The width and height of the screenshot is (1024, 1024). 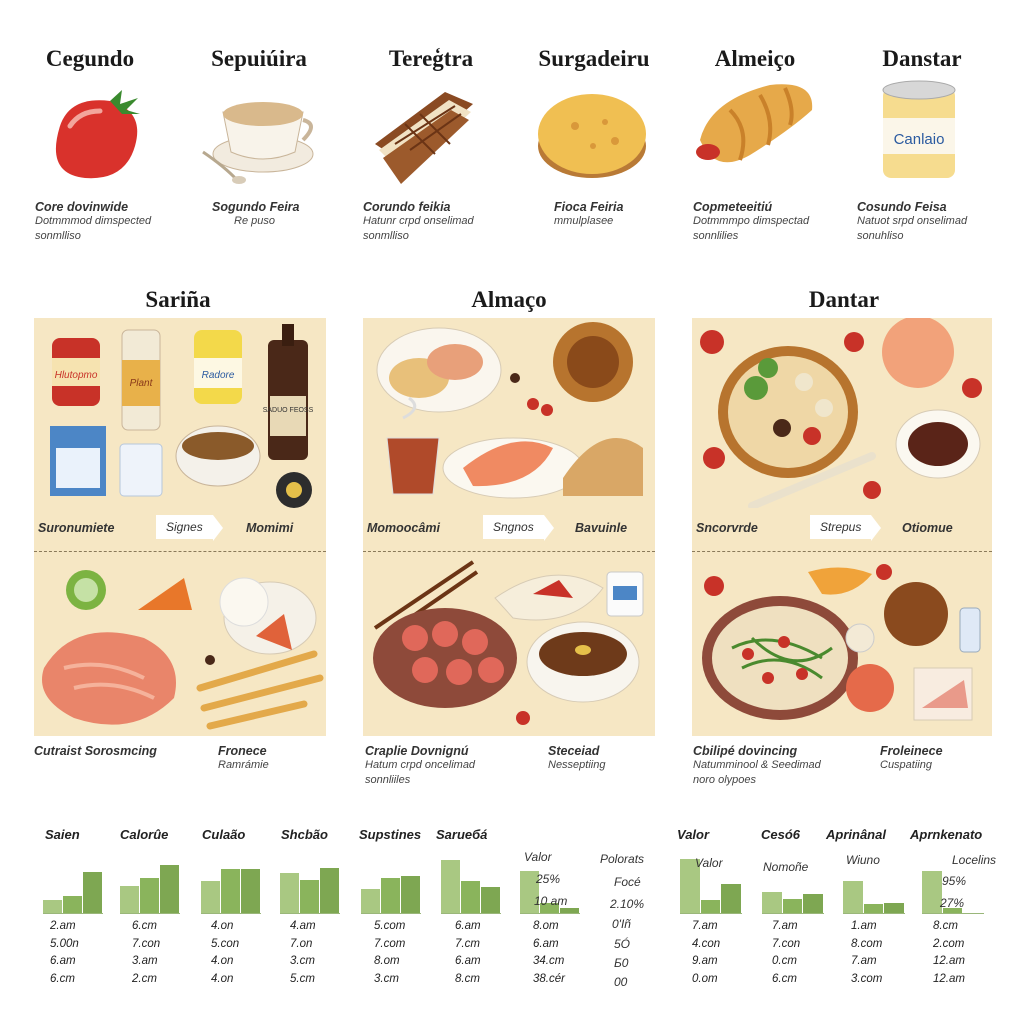 What do you see at coordinates (693, 834) in the screenshot?
I see `stats-header: Valor` at bounding box center [693, 834].